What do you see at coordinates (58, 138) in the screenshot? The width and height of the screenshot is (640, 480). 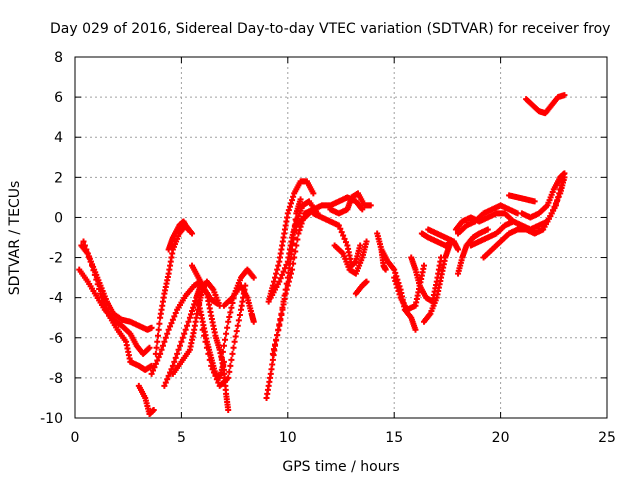 I see `y-tick-label: 4` at bounding box center [58, 138].